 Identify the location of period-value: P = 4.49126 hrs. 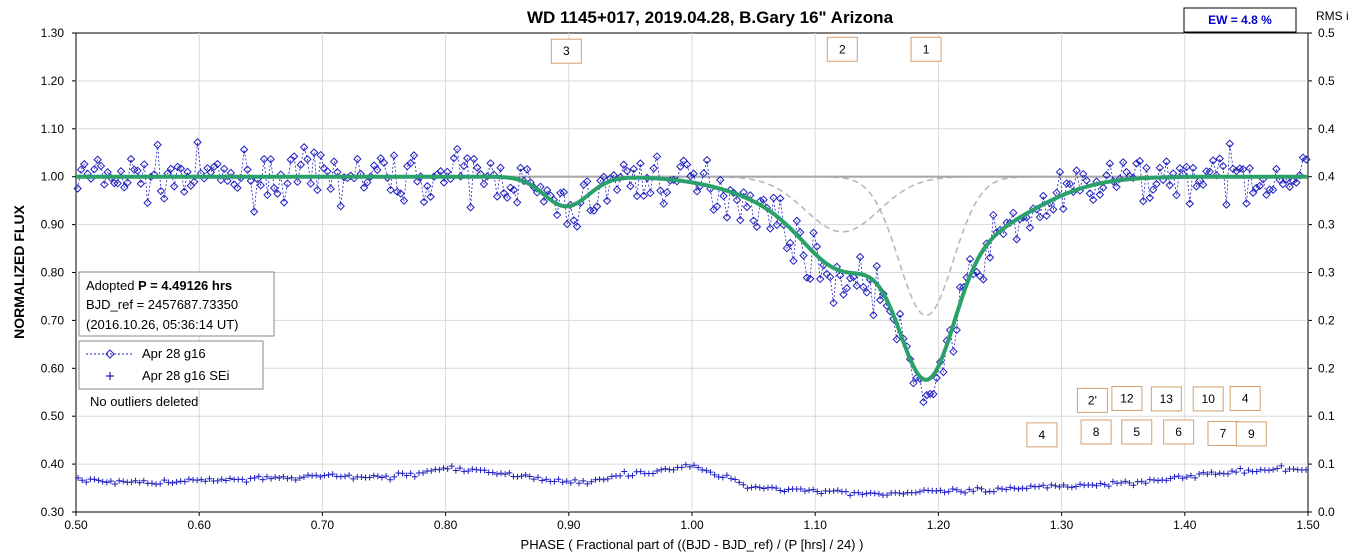
(185, 285).